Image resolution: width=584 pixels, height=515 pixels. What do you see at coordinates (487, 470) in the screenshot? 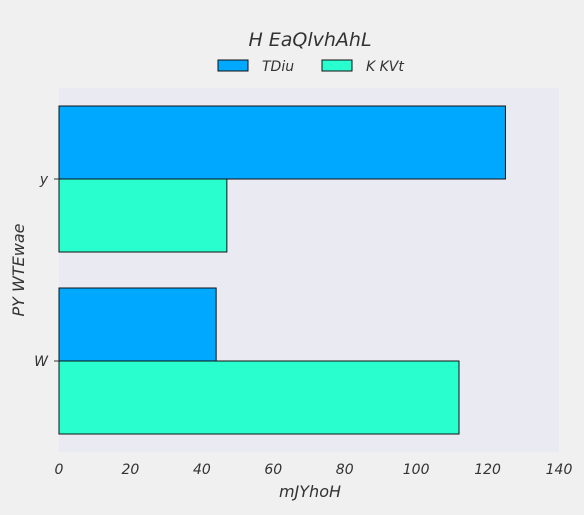
I see `x-tick-label: 120` at bounding box center [487, 470].